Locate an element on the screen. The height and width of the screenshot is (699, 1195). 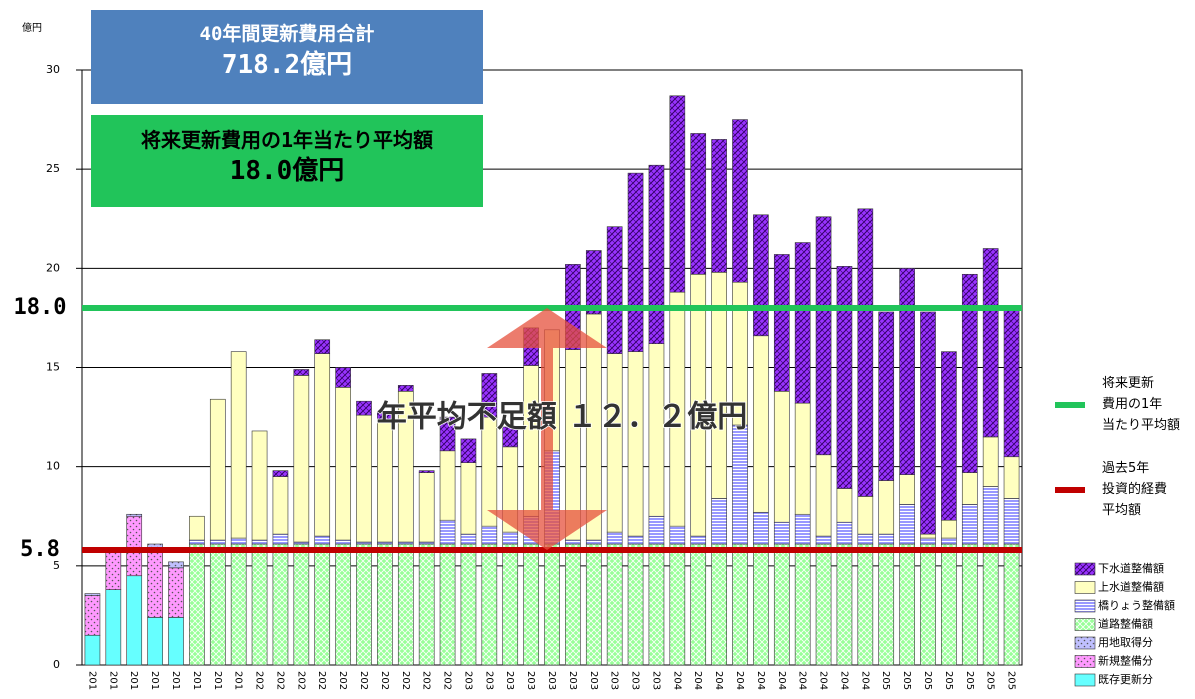
info-box: 将来更新費用の1年当たり平均額 18.0億円 is located at coordinates (287, 161).